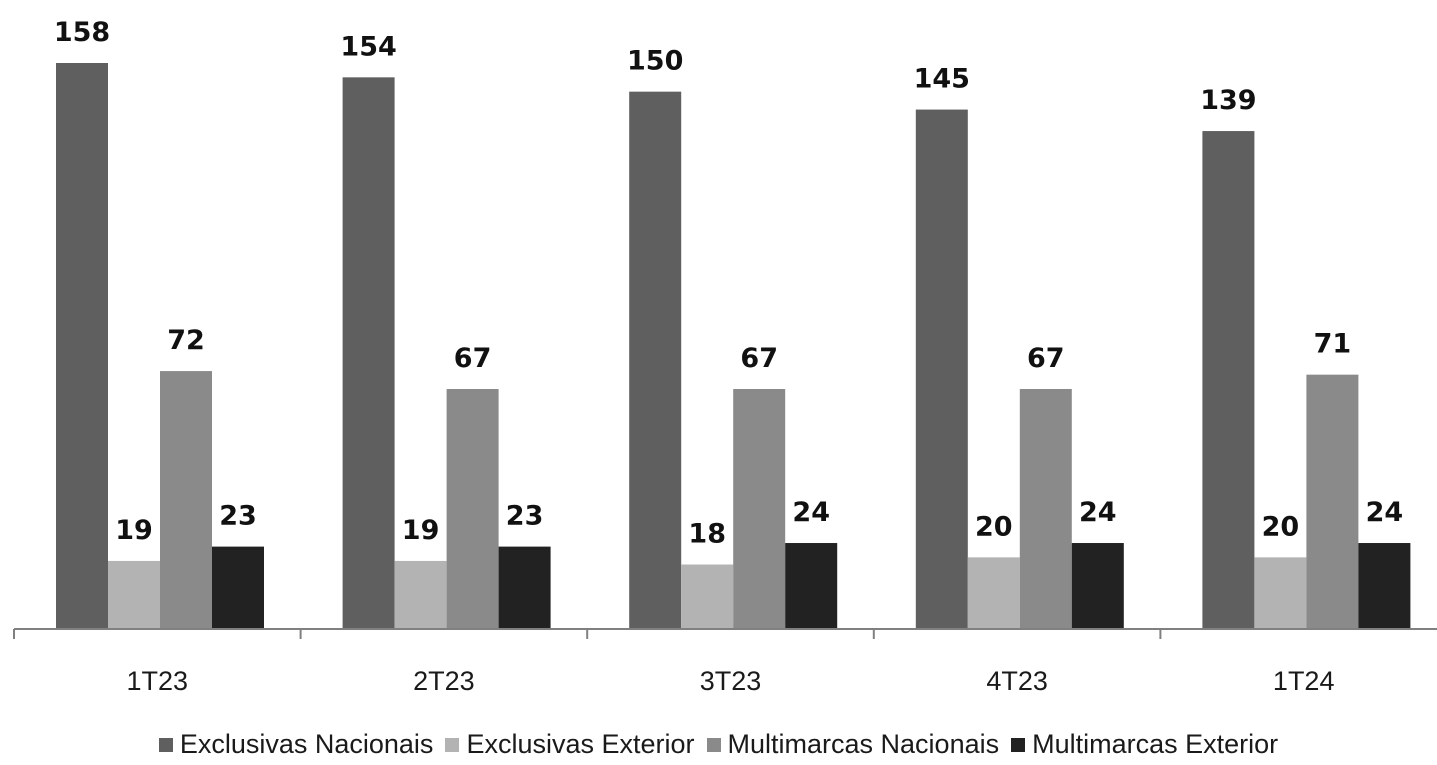  Describe the element at coordinates (1304, 681) in the screenshot. I see `x-tick-label: 1T24` at that location.